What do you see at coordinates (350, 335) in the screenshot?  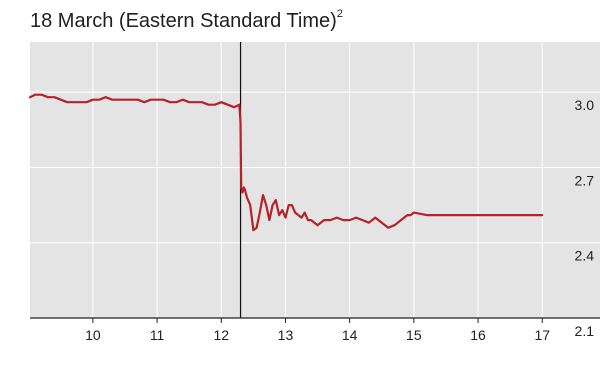 I see `x-tick-label: 14` at bounding box center [350, 335].